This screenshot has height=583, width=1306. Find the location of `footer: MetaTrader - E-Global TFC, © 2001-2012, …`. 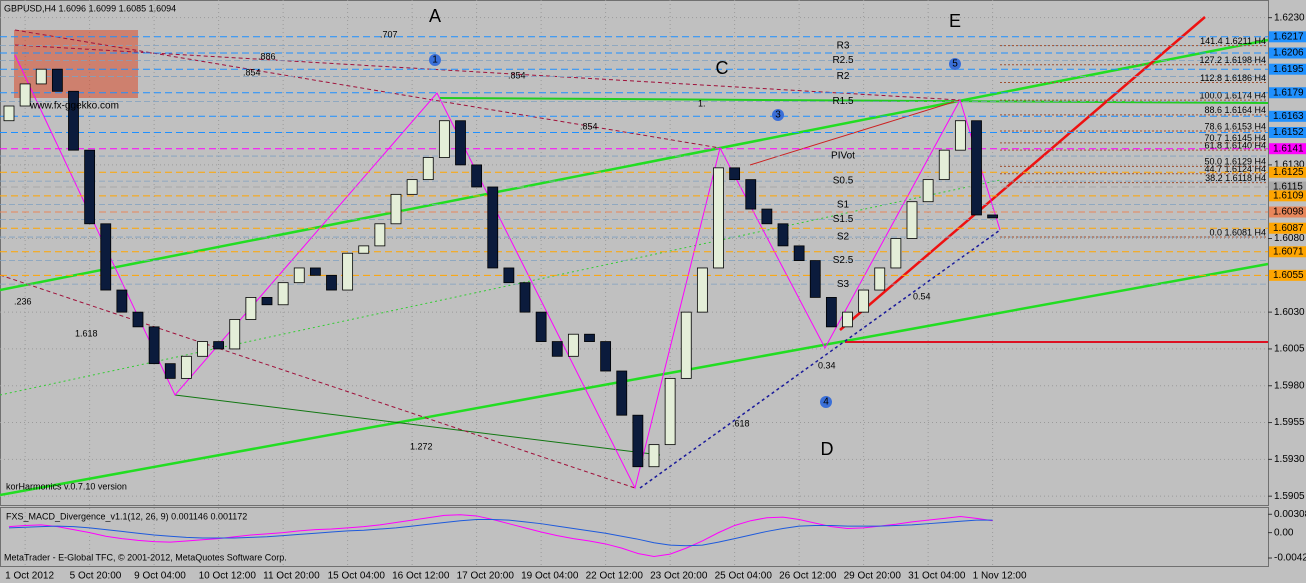

footer: MetaTrader - E-Global TFC, © 2001-2012, … is located at coordinates (145, 557).